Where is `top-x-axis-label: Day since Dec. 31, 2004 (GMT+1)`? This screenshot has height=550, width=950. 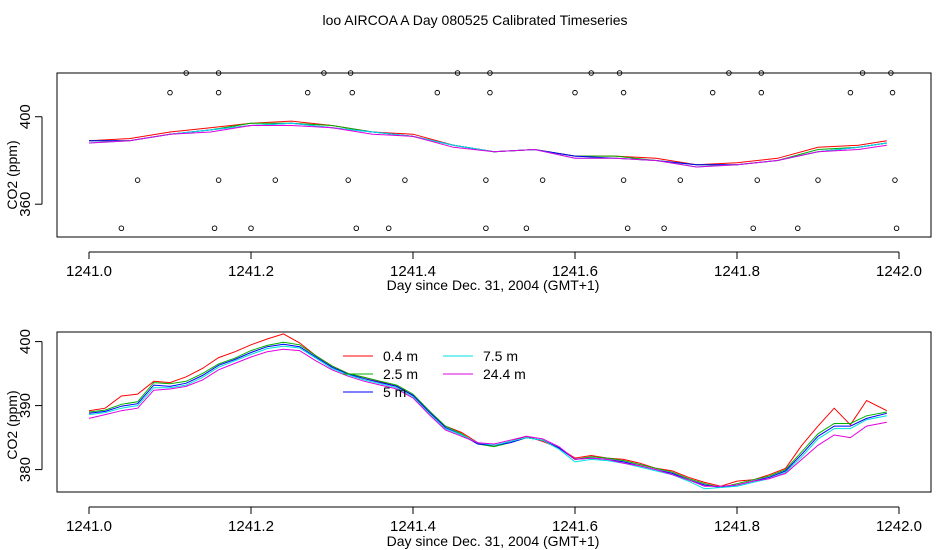
top-x-axis-label: Day since Dec. 31, 2004 (GMT+1) is located at coordinates (493, 285).